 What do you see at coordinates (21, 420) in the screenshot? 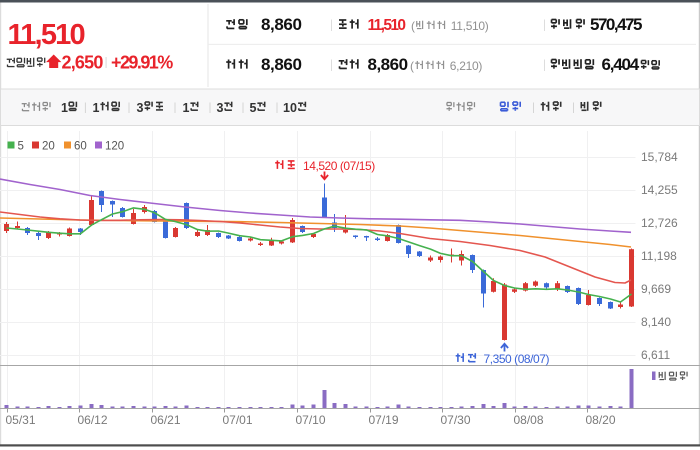
I see `svg-text: 05/31` at bounding box center [21, 420].